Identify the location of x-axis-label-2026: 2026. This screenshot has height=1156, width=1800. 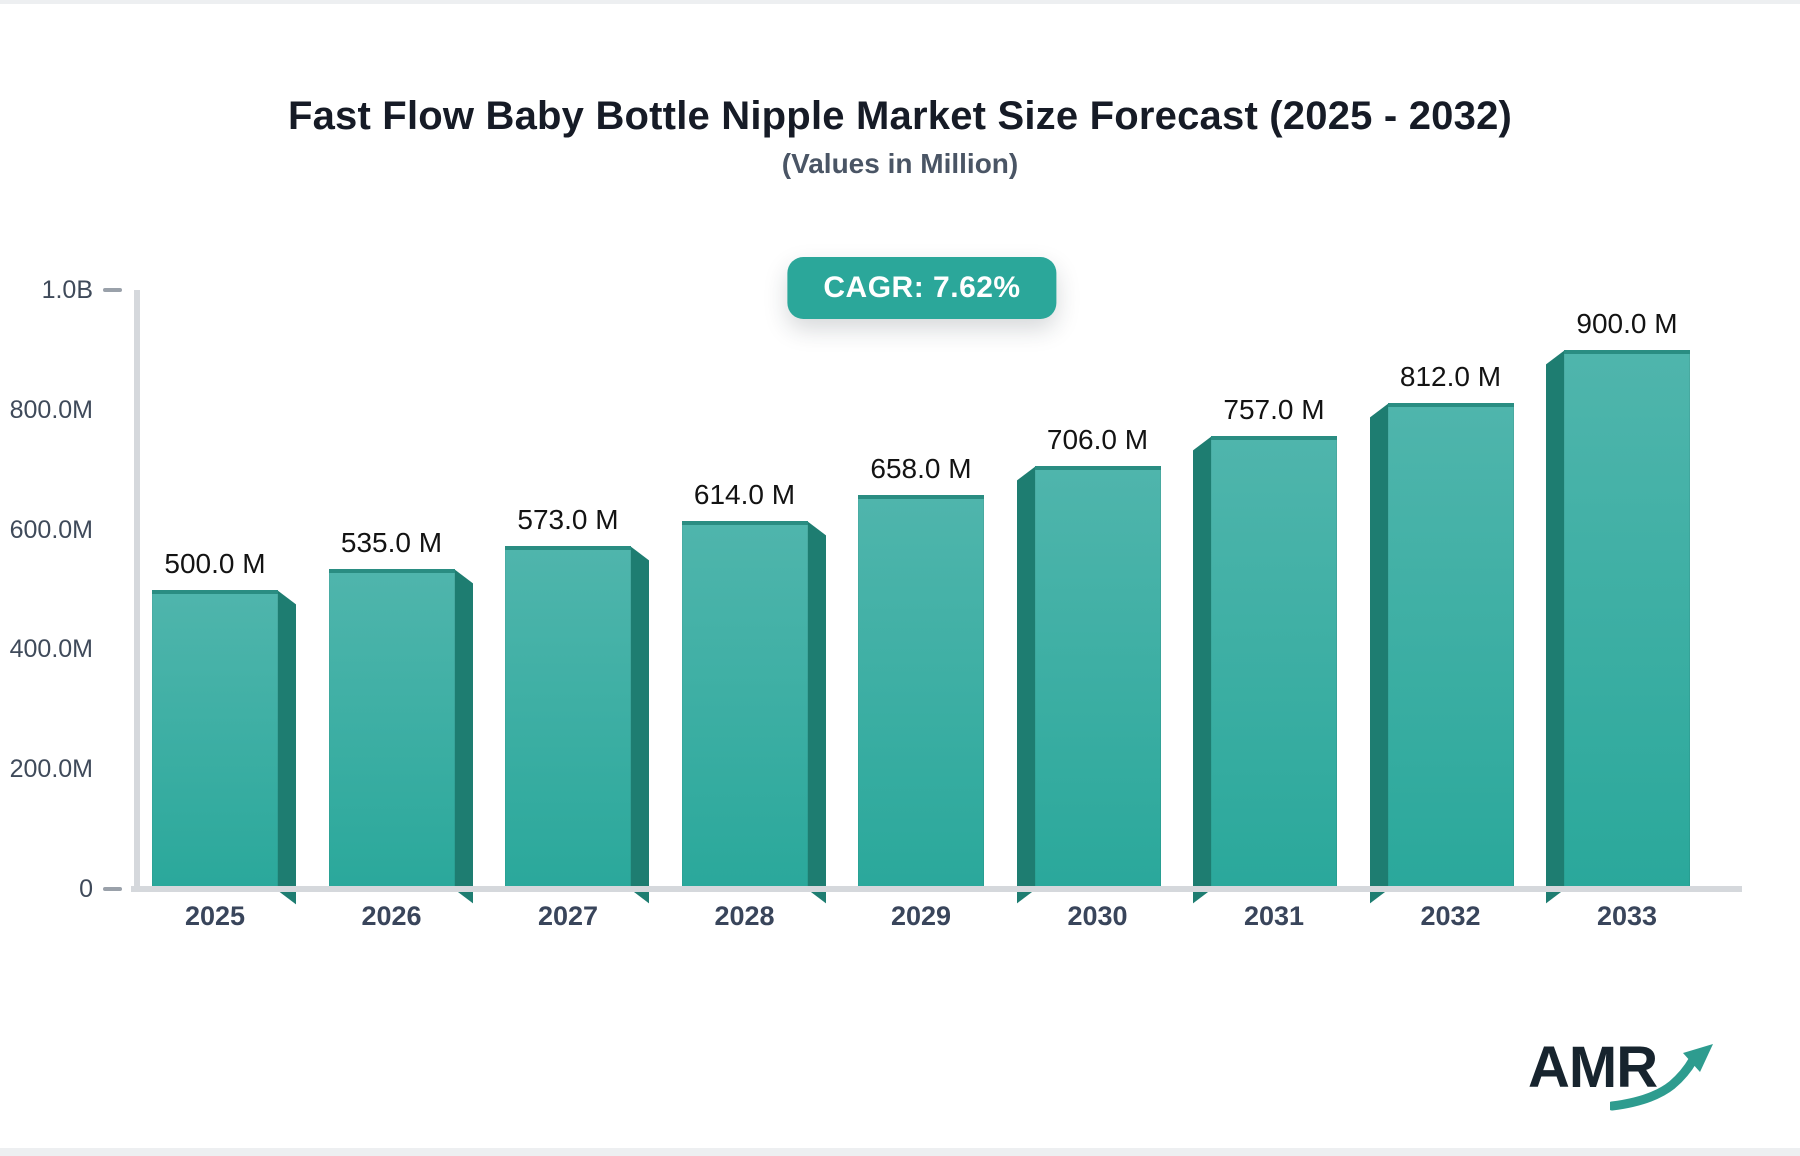
(391, 916).